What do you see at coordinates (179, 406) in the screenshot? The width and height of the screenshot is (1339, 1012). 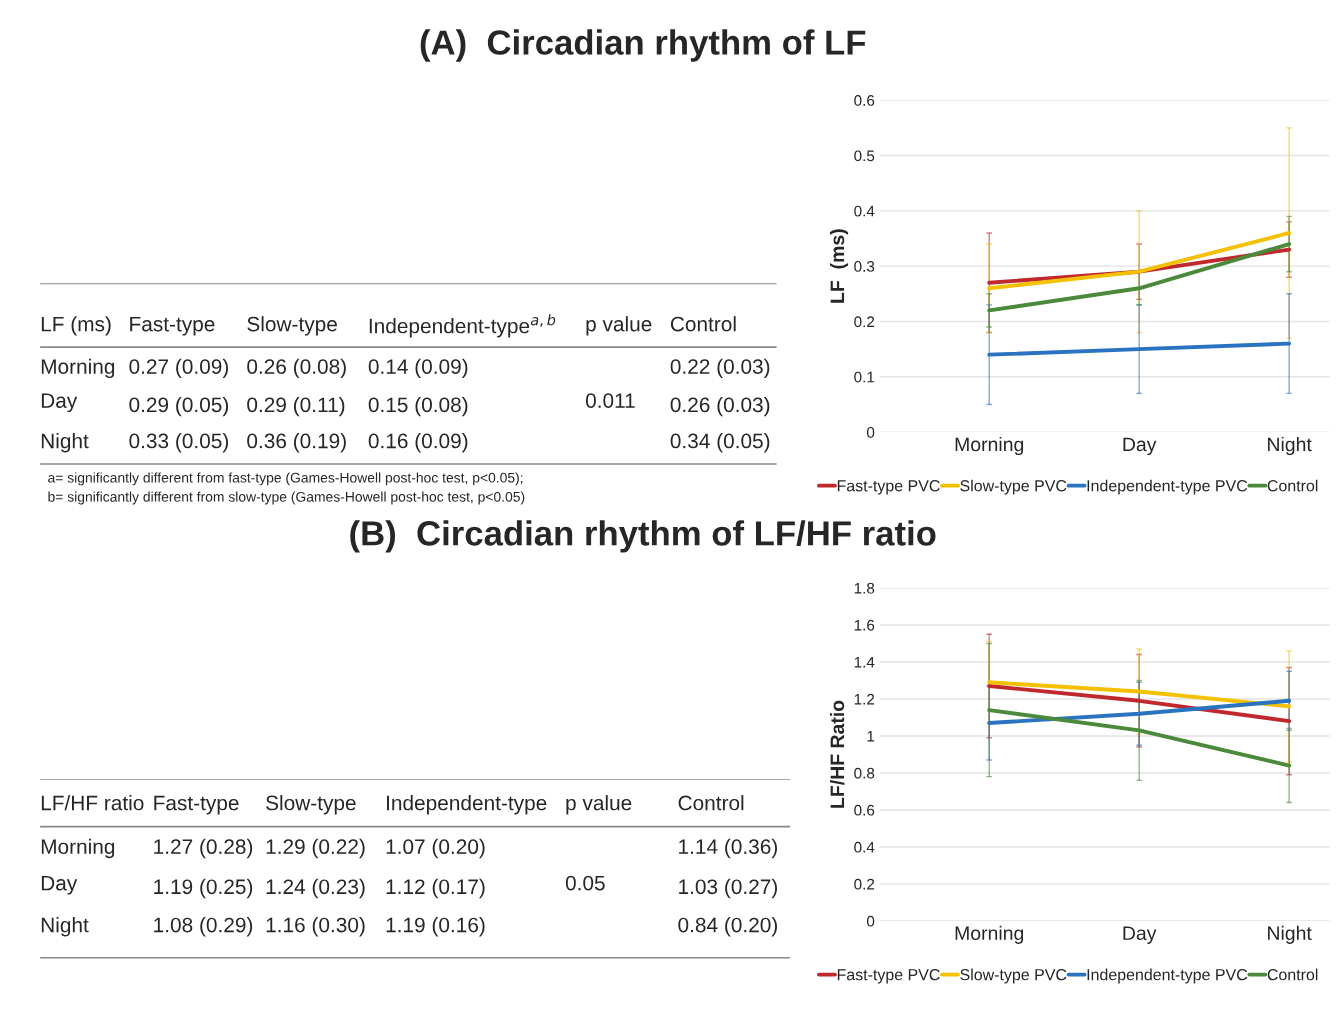 I see `text: 0.29 (0.05)` at bounding box center [179, 406].